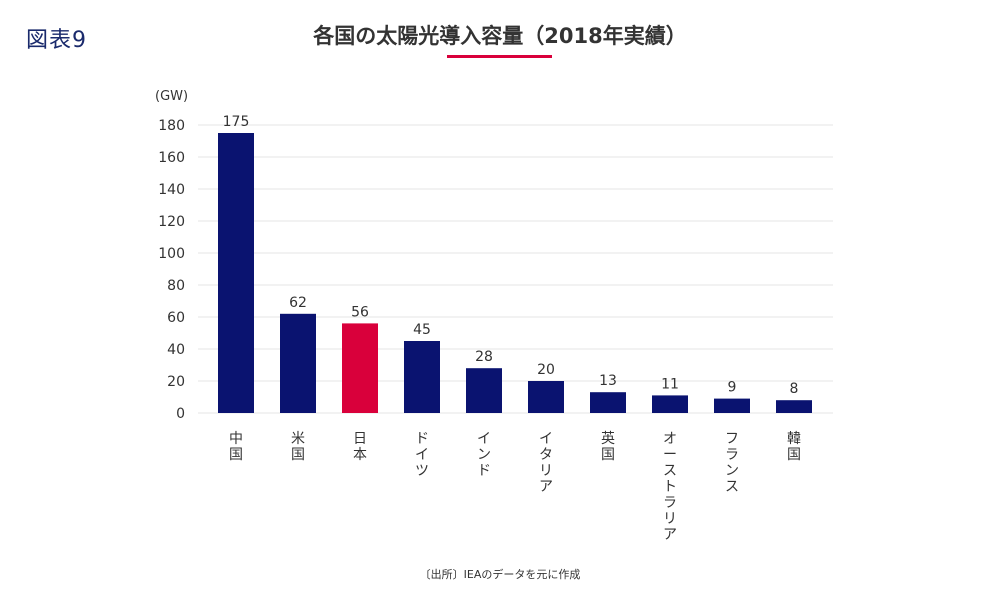 The width and height of the screenshot is (1000, 600). I want to click on data-label-6: 13, so click(608, 381).